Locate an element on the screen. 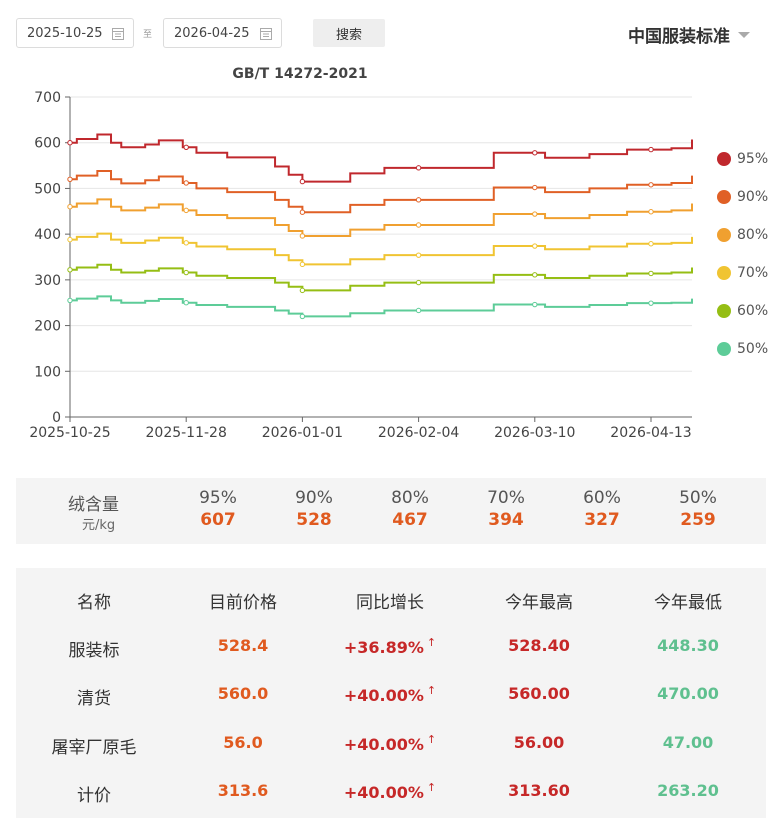 The width and height of the screenshot is (783, 832). y-tick-label: 0 is located at coordinates (56, 418).